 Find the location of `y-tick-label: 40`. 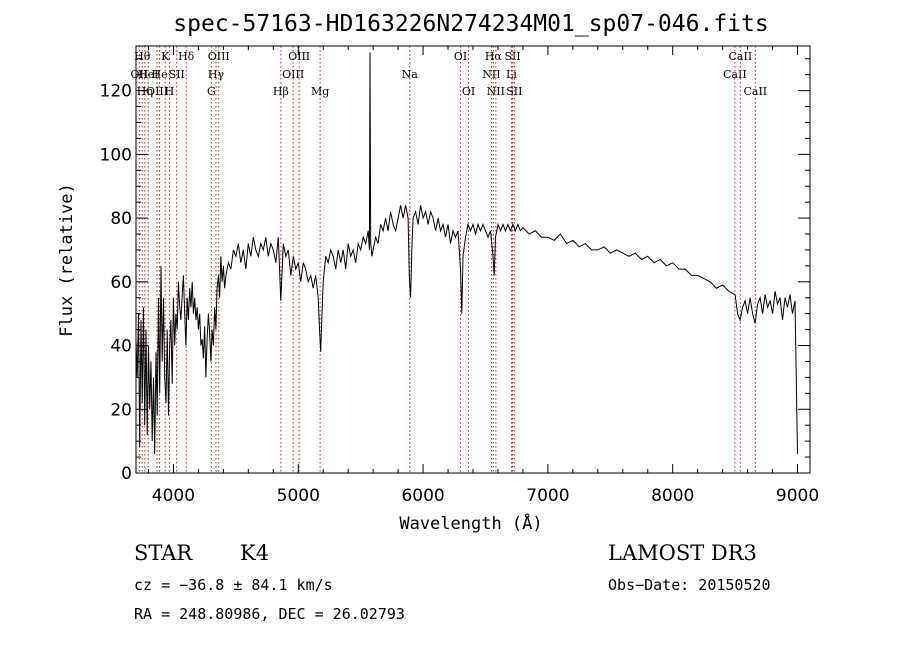

y-tick-label: 40 is located at coordinates (121, 347).